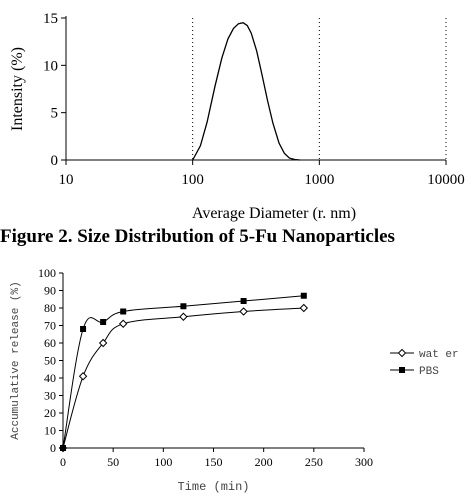 This screenshot has width=474, height=504. What do you see at coordinates (16, 360) in the screenshot?
I see `y-axis-title: Accumulative release (%)` at bounding box center [16, 360].